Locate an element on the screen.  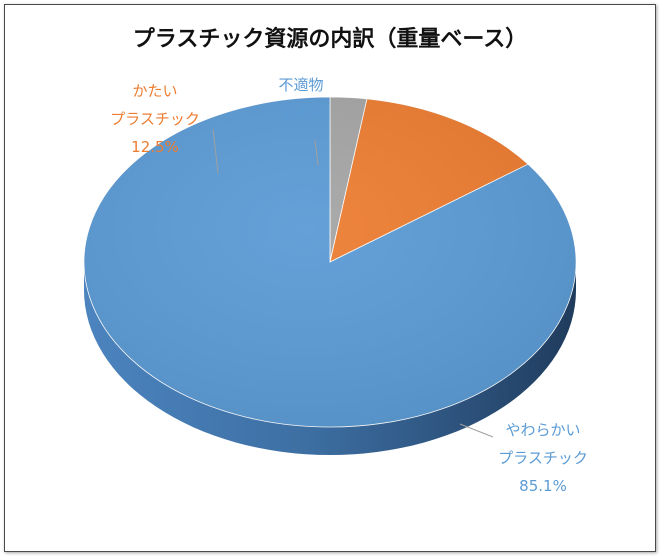
chart-title: プラスチック資源の内訳（重量ベース） is located at coordinates (330, 39).